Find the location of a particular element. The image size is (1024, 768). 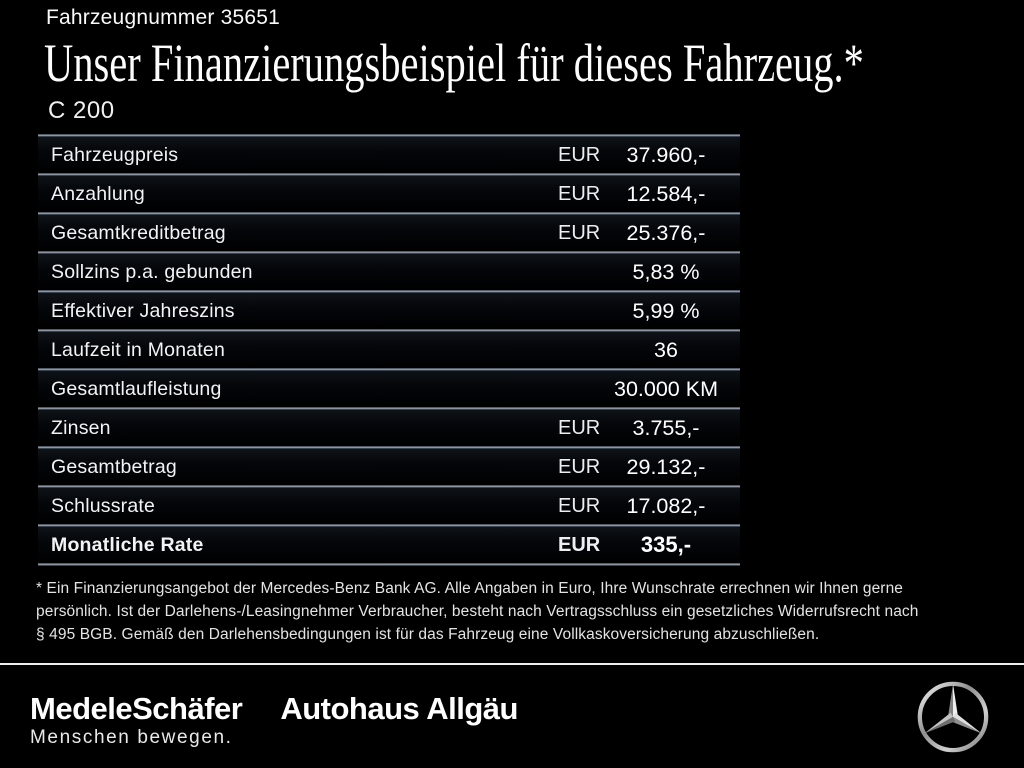

row-value: 12.584,- is located at coordinates (666, 193).